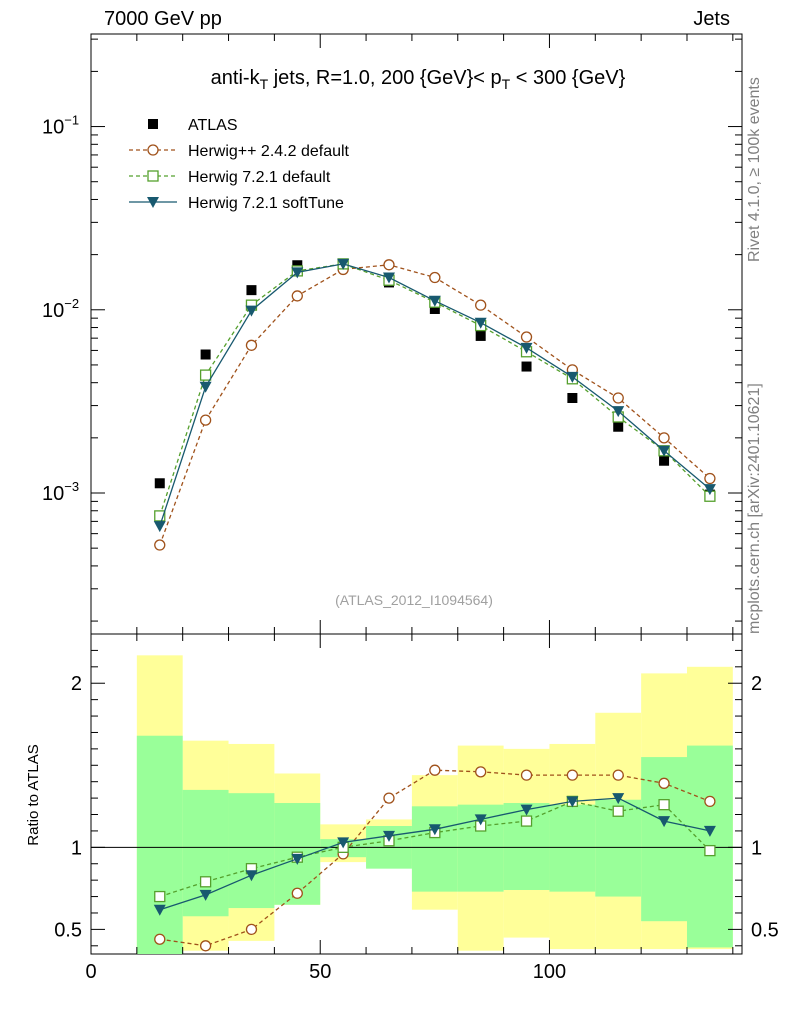 The image size is (786, 1024). What do you see at coordinates (76, 684) in the screenshot?
I see `ratio-y-tick-label: 2` at bounding box center [76, 684].